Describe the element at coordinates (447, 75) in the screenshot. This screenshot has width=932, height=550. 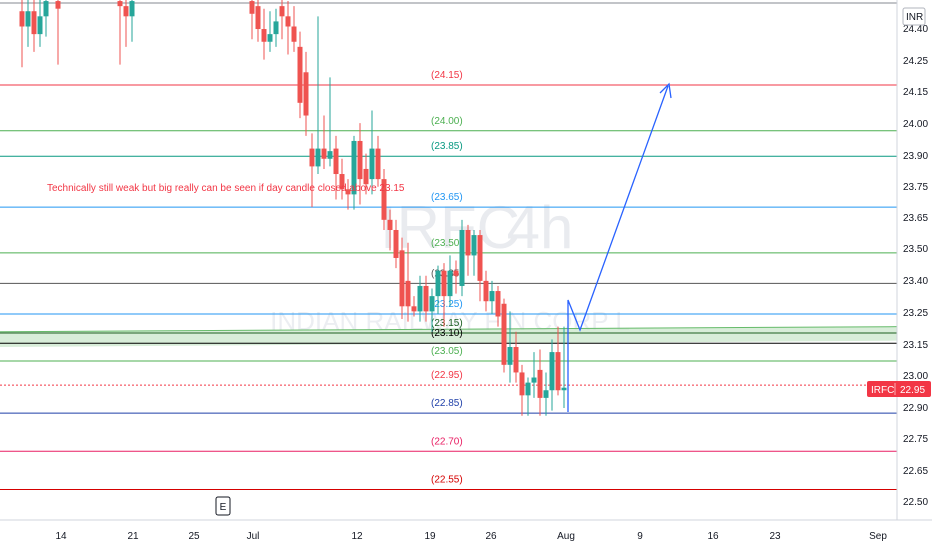
I see `level-label-0: (24.15)` at that location.